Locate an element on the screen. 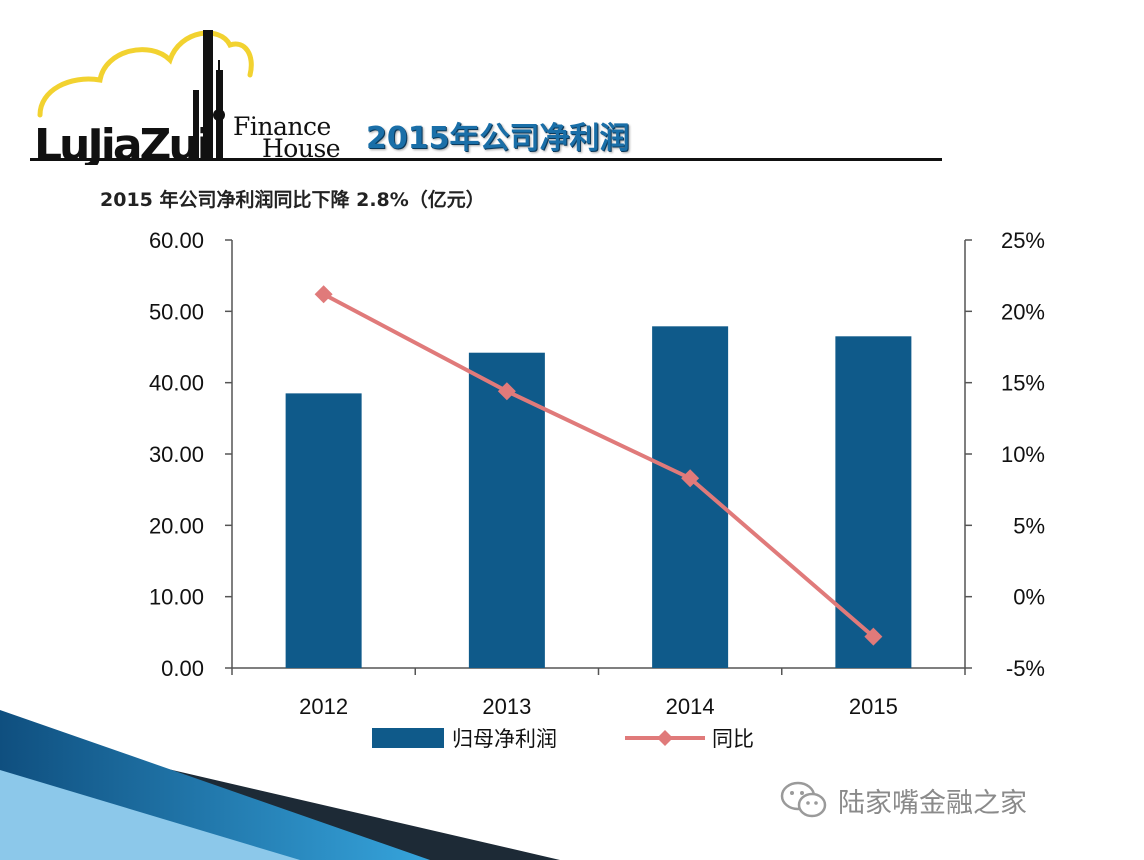 The image size is (1144, 860). page-title: 2015年公司净利润 is located at coordinates (498, 138).